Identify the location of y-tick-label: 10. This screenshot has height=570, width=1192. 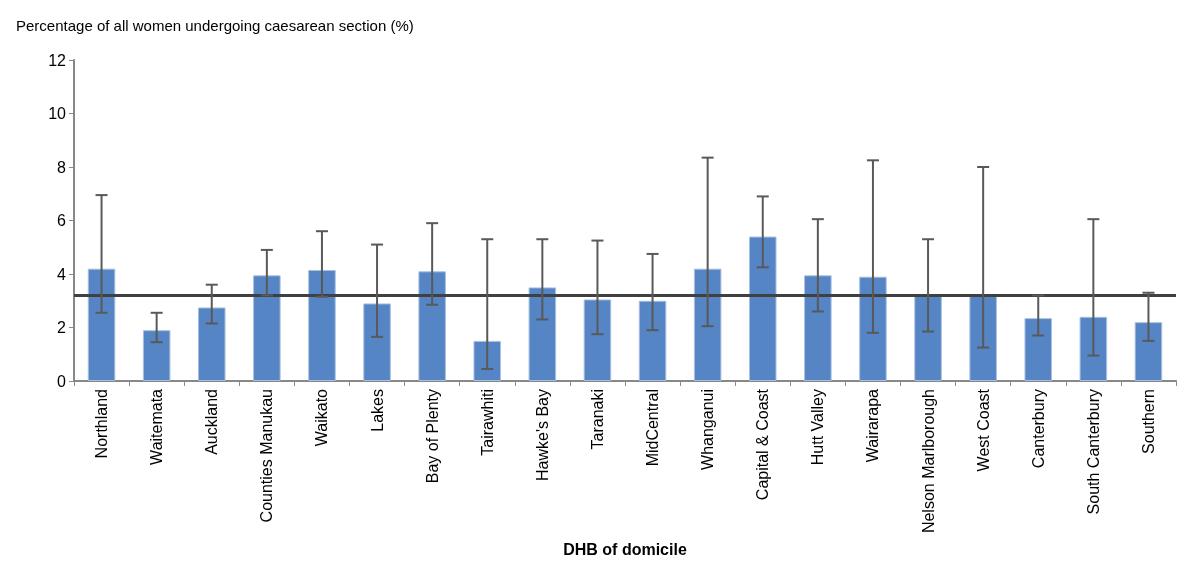
(57, 113).